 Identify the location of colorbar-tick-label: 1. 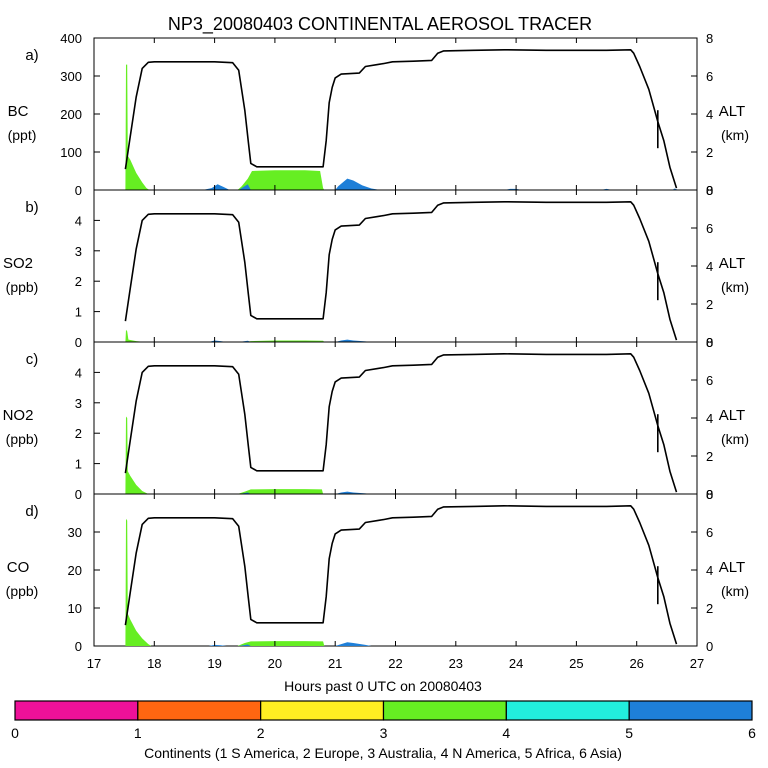
(138, 733).